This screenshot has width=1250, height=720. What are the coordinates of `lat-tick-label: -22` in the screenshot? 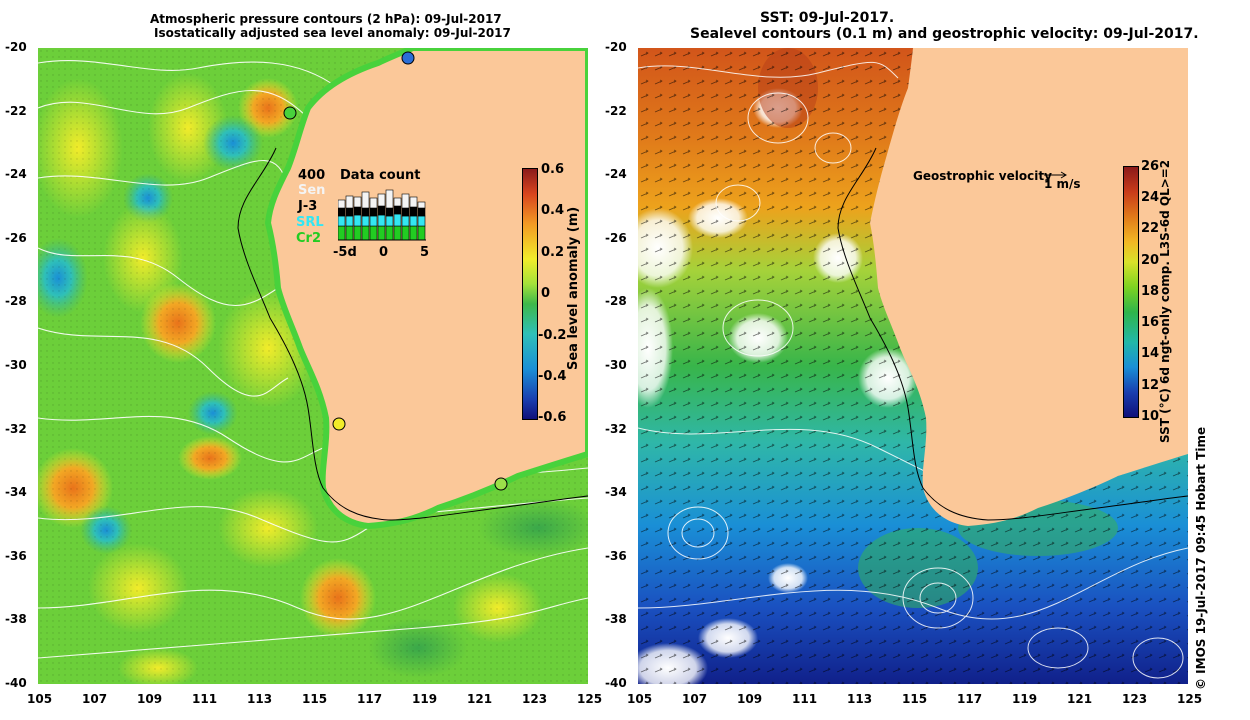 It's located at (616, 110).